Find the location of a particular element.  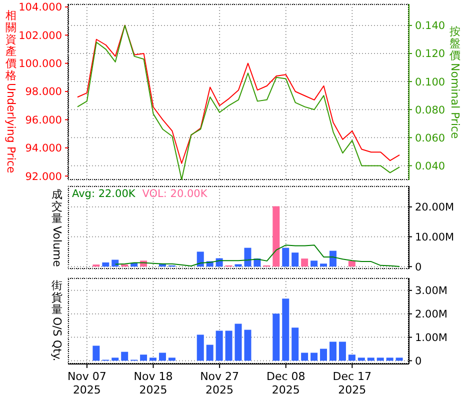

y-tick-label: 94.000 is located at coordinates (43, 148).